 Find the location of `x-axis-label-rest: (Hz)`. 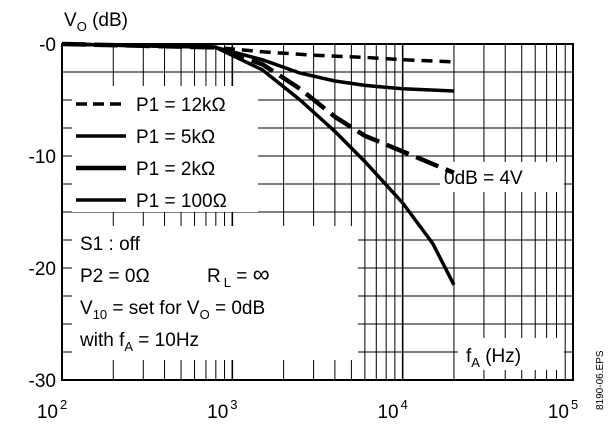

x-axis-label-rest: (Hz) is located at coordinates (500, 356).